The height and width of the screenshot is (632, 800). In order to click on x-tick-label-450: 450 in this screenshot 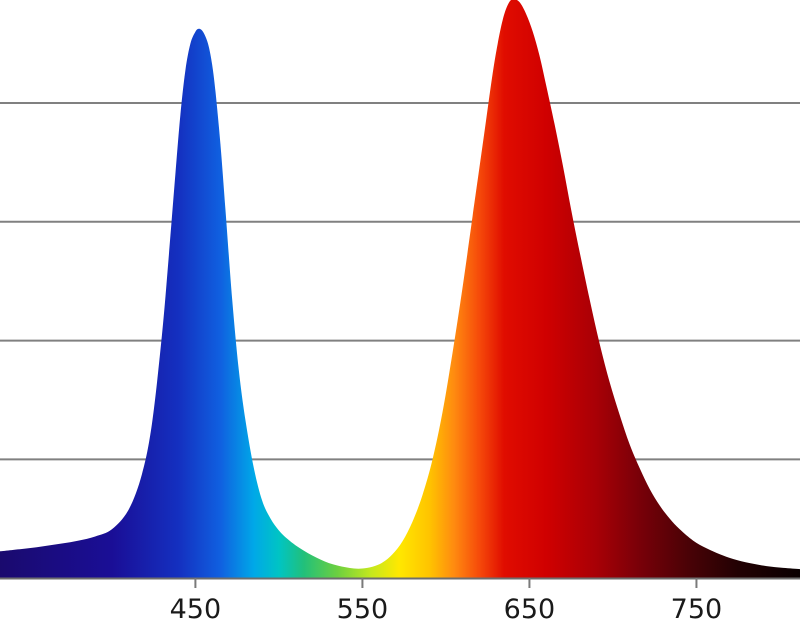, I will do `click(196, 609)`.